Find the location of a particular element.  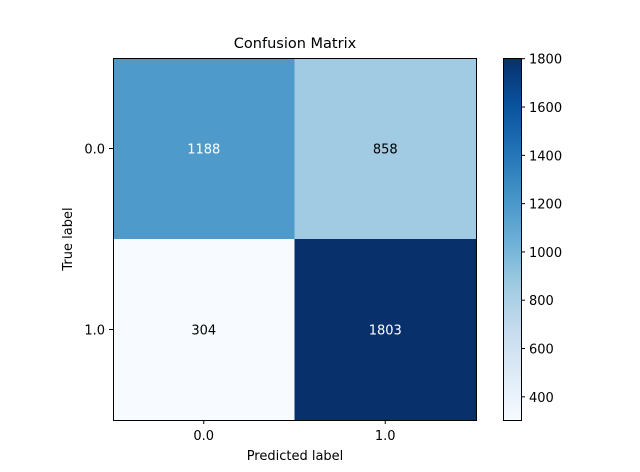

cell-value-label: 858 is located at coordinates (385, 150).